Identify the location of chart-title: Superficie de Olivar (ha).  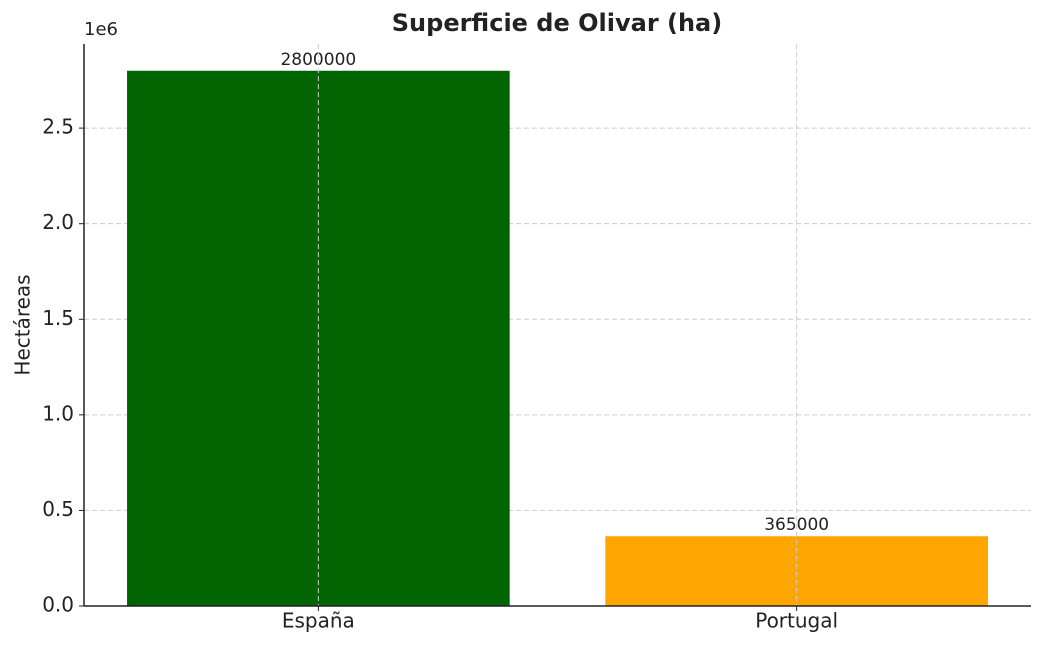
(557, 23).